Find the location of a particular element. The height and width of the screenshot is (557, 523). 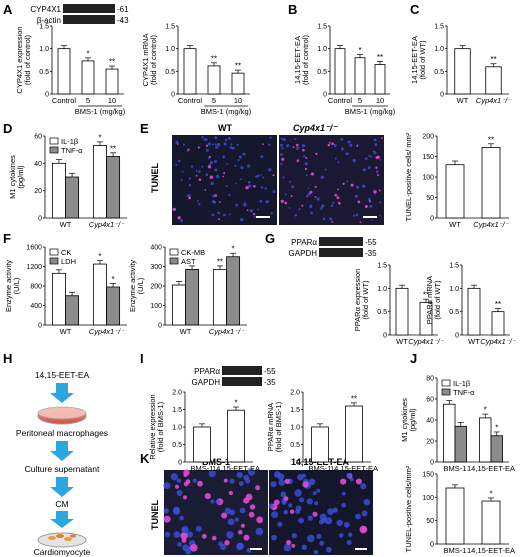

blot-g-band-ppar is located at coordinates (341, 241).